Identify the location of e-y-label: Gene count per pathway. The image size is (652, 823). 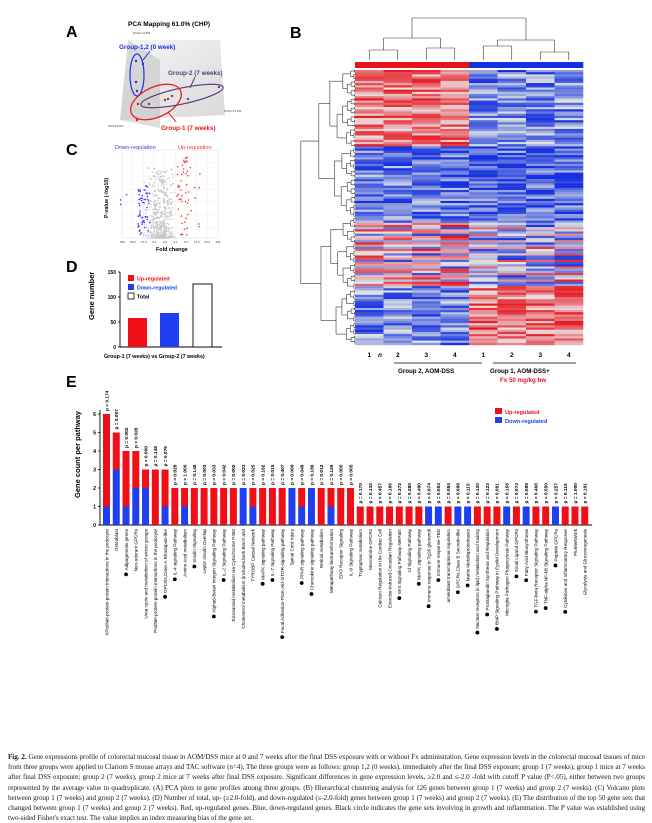
(77, 454).